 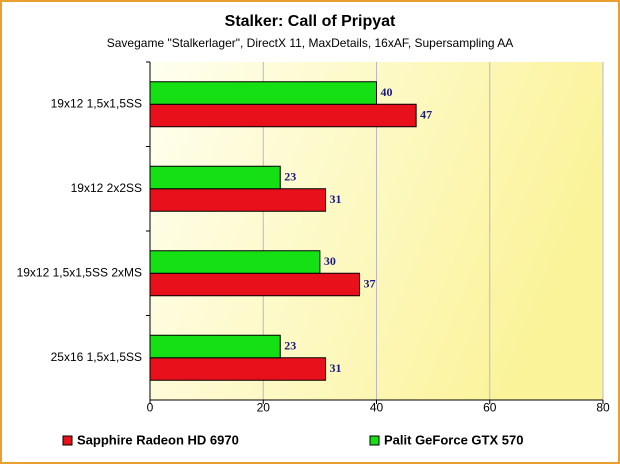 What do you see at coordinates (310, 21) in the screenshot?
I see `chart-title: Stalker: Call of Pripyat` at bounding box center [310, 21].